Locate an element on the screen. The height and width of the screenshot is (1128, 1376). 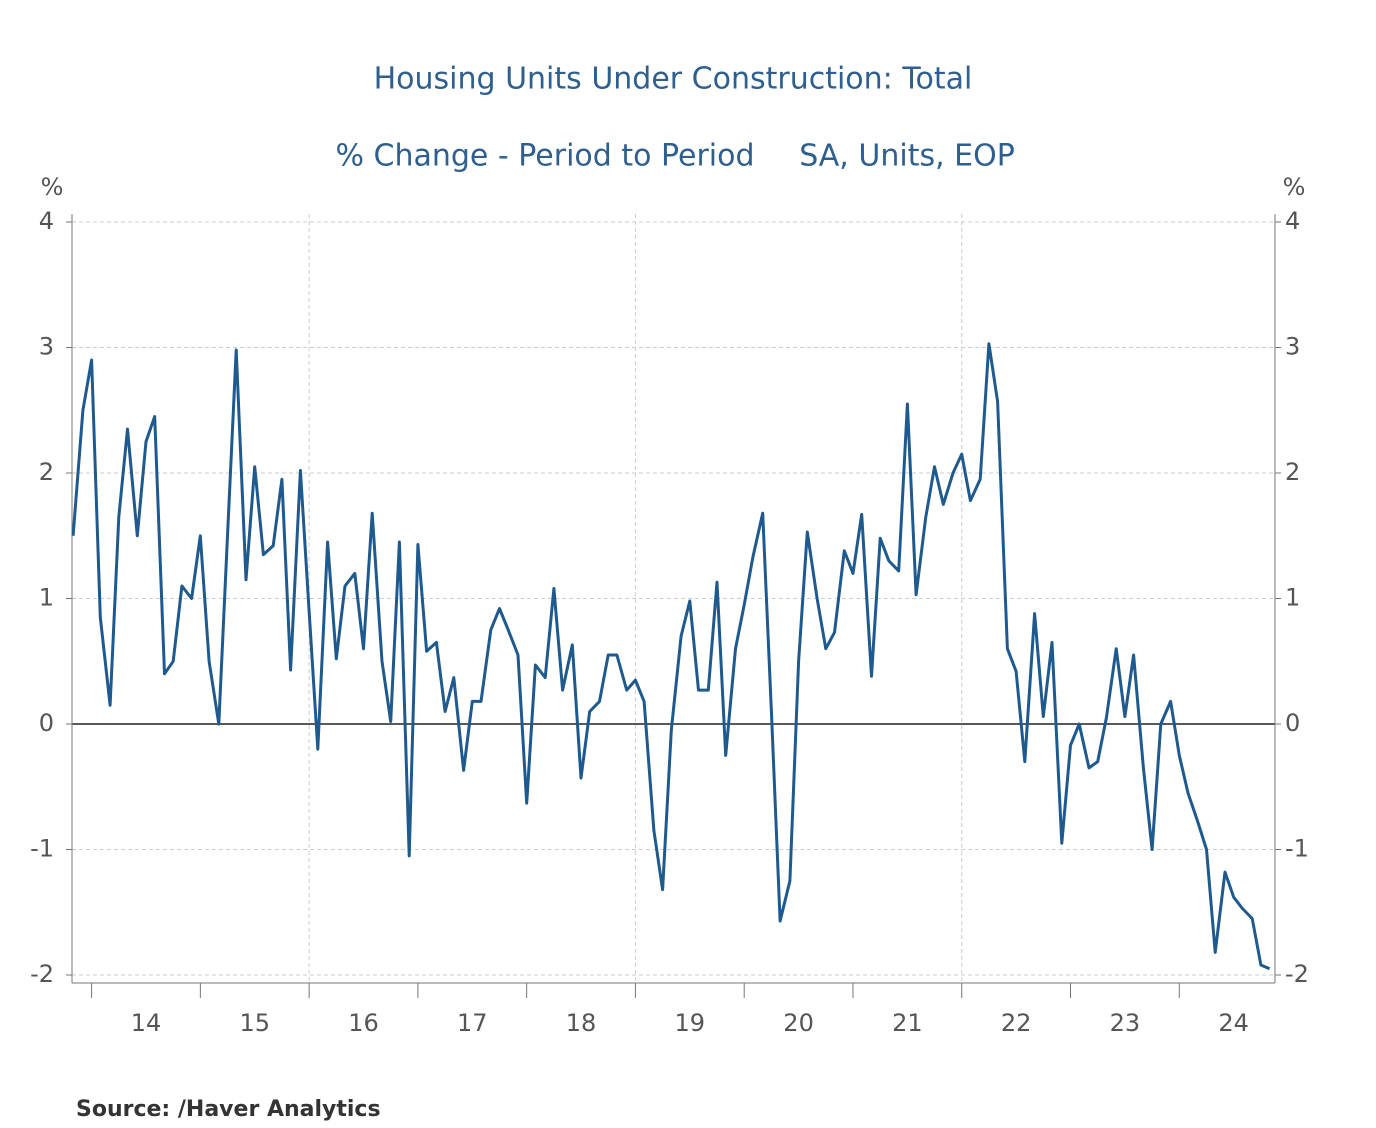
chart-subtitle: % Change - Period to Period is located at coordinates (544, 156).